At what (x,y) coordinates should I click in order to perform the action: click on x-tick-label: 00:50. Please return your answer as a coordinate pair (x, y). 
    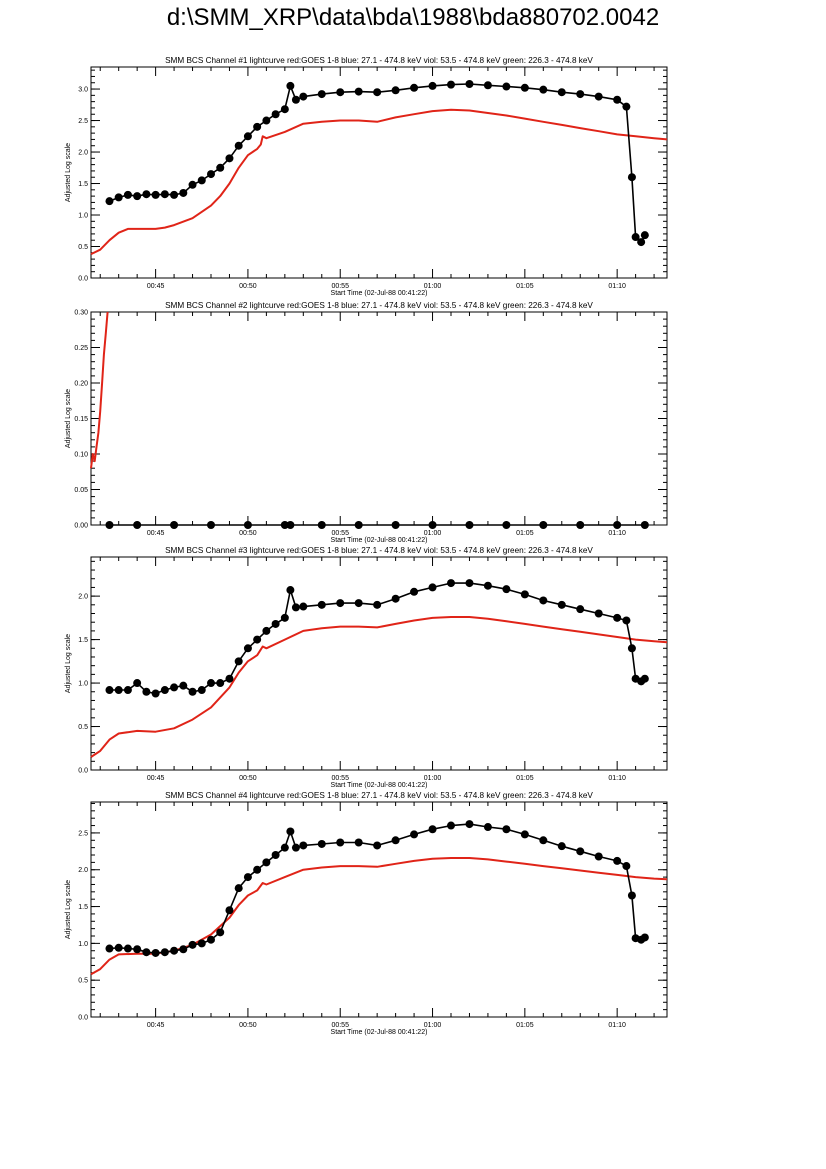
    Looking at the image, I should click on (248, 1025).